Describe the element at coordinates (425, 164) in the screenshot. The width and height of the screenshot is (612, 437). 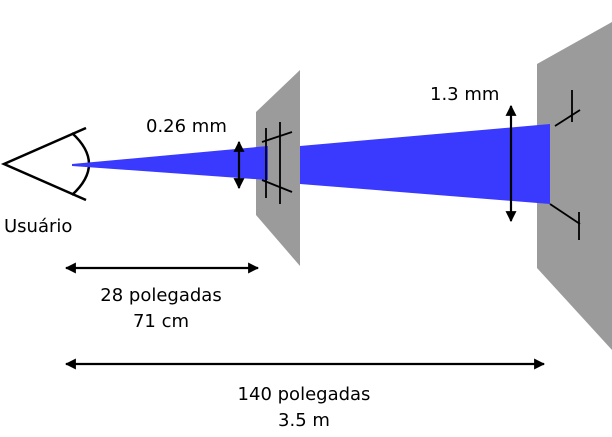
I see `far-light-beam` at that location.